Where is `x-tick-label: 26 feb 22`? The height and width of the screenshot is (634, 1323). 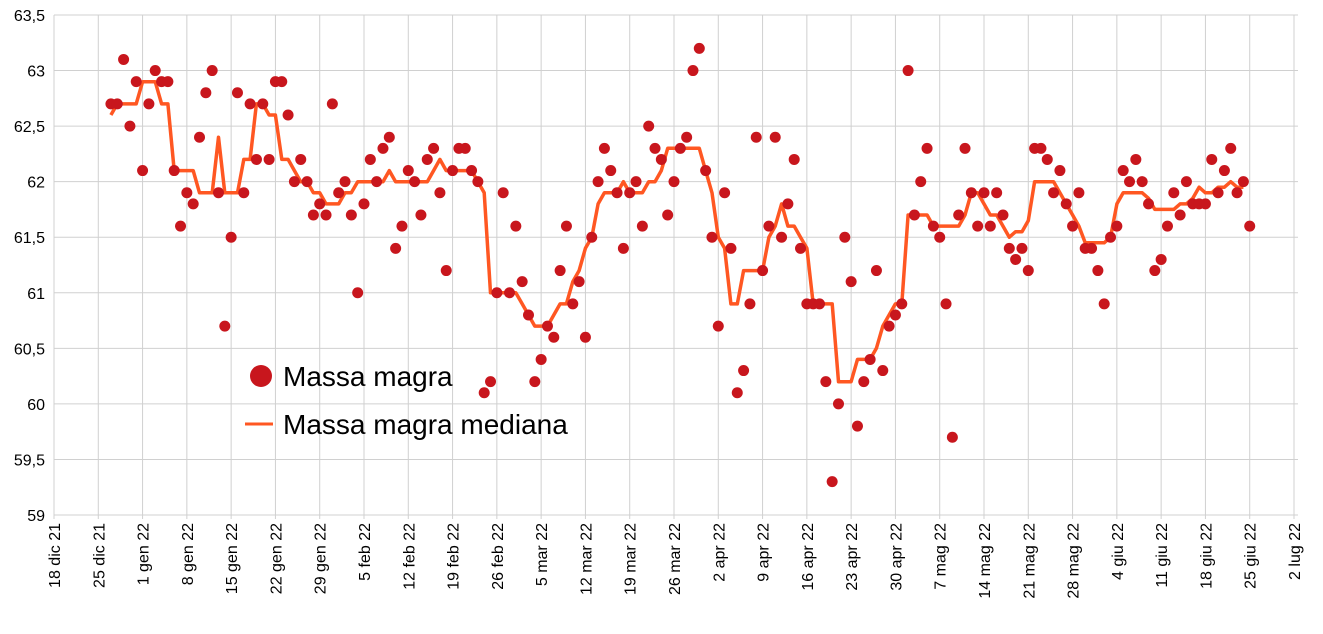 x-tick-label: 26 feb 22 is located at coordinates (498, 556).